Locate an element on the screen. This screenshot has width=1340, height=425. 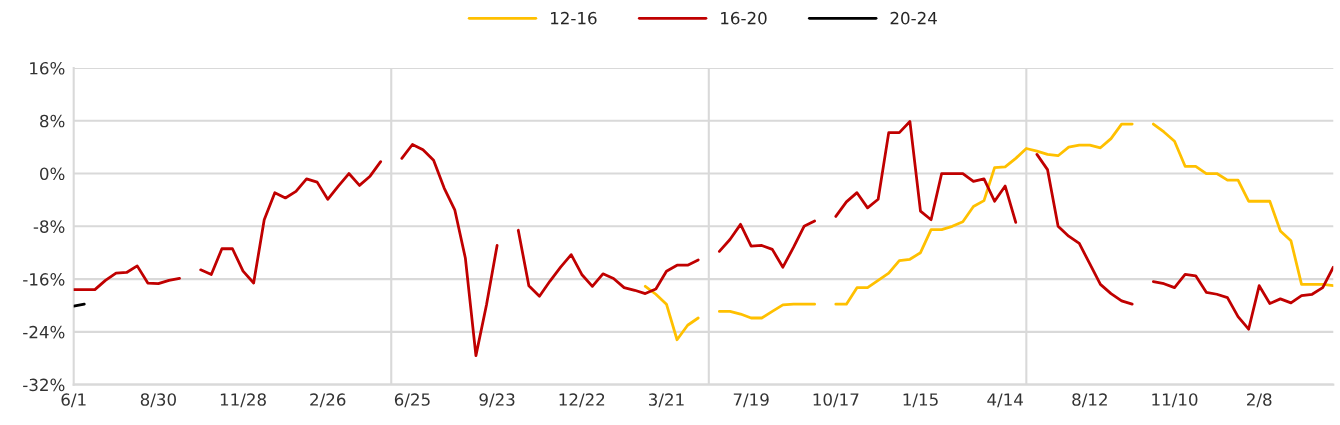
legend-label: 20-24 is located at coordinates (913, 18).